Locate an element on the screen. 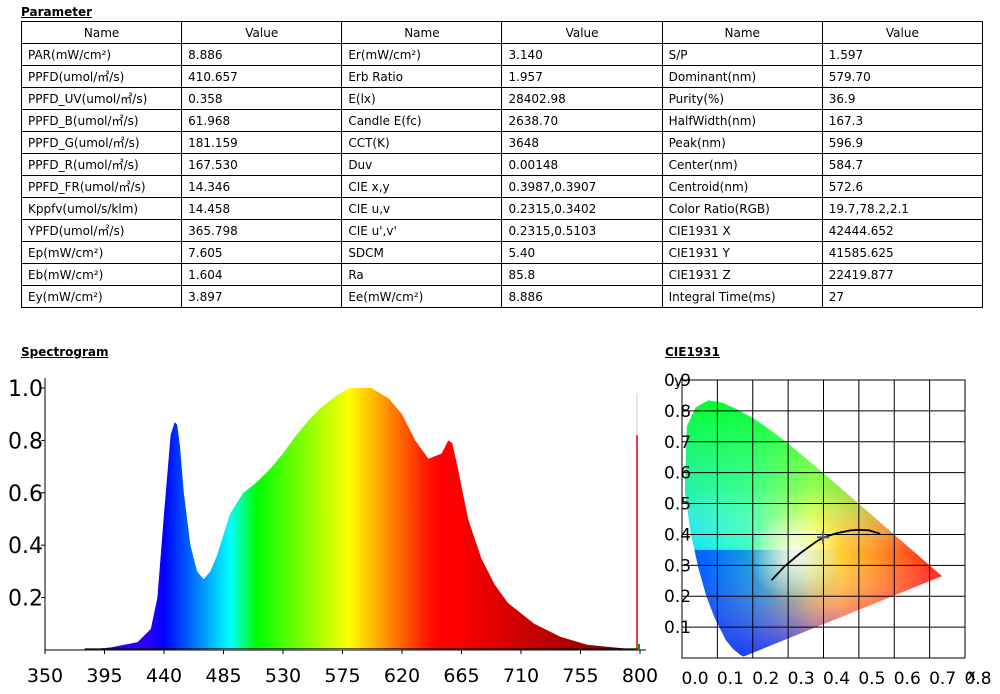 This screenshot has width=1000, height=694. param-value-cell: 41585.625 is located at coordinates (902, 252).